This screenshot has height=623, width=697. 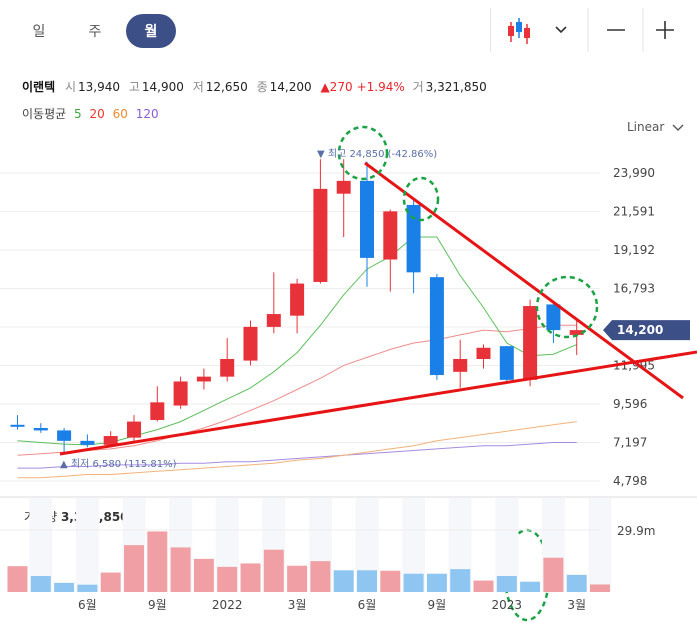 I want to click on close-value: 14,200, so click(x=290, y=87).